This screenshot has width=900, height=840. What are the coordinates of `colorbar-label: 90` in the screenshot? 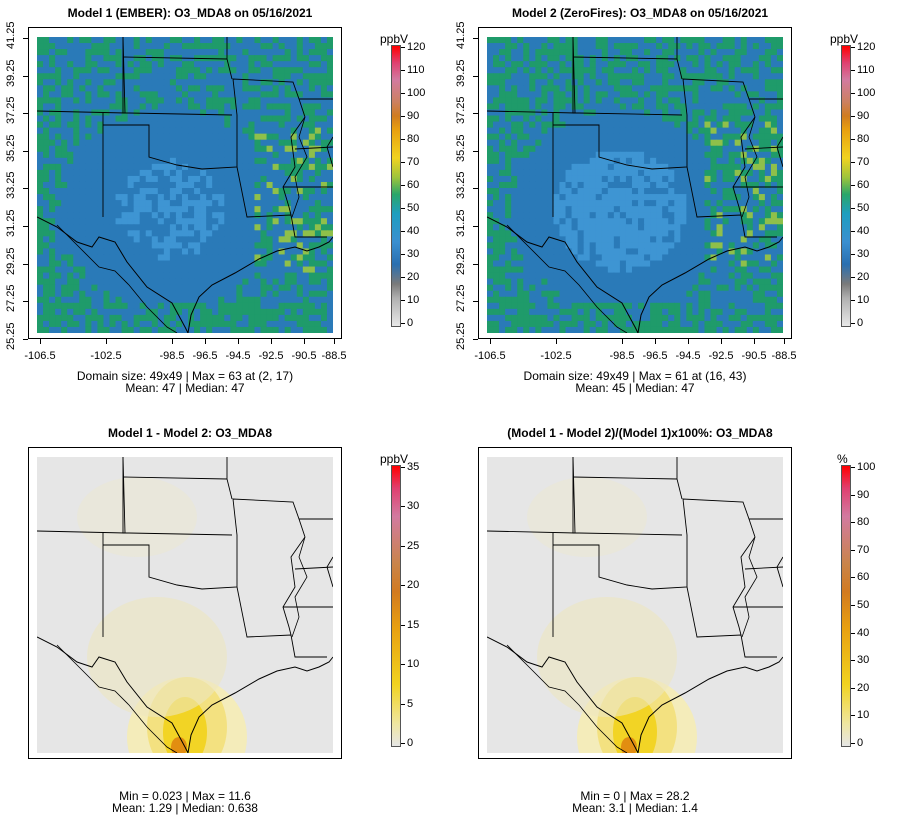 It's located at (863, 494).